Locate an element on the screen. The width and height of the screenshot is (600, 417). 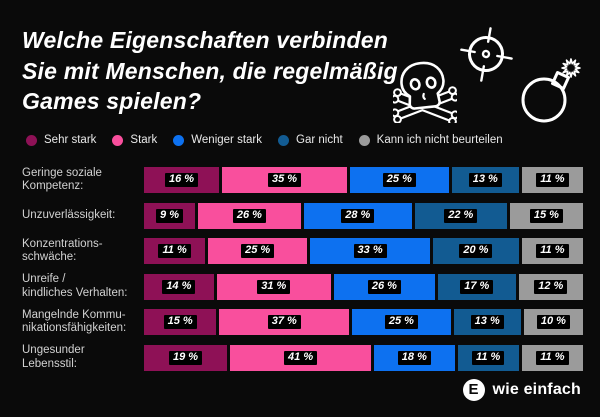
bar-segment: 26 % is located at coordinates (249, 215).